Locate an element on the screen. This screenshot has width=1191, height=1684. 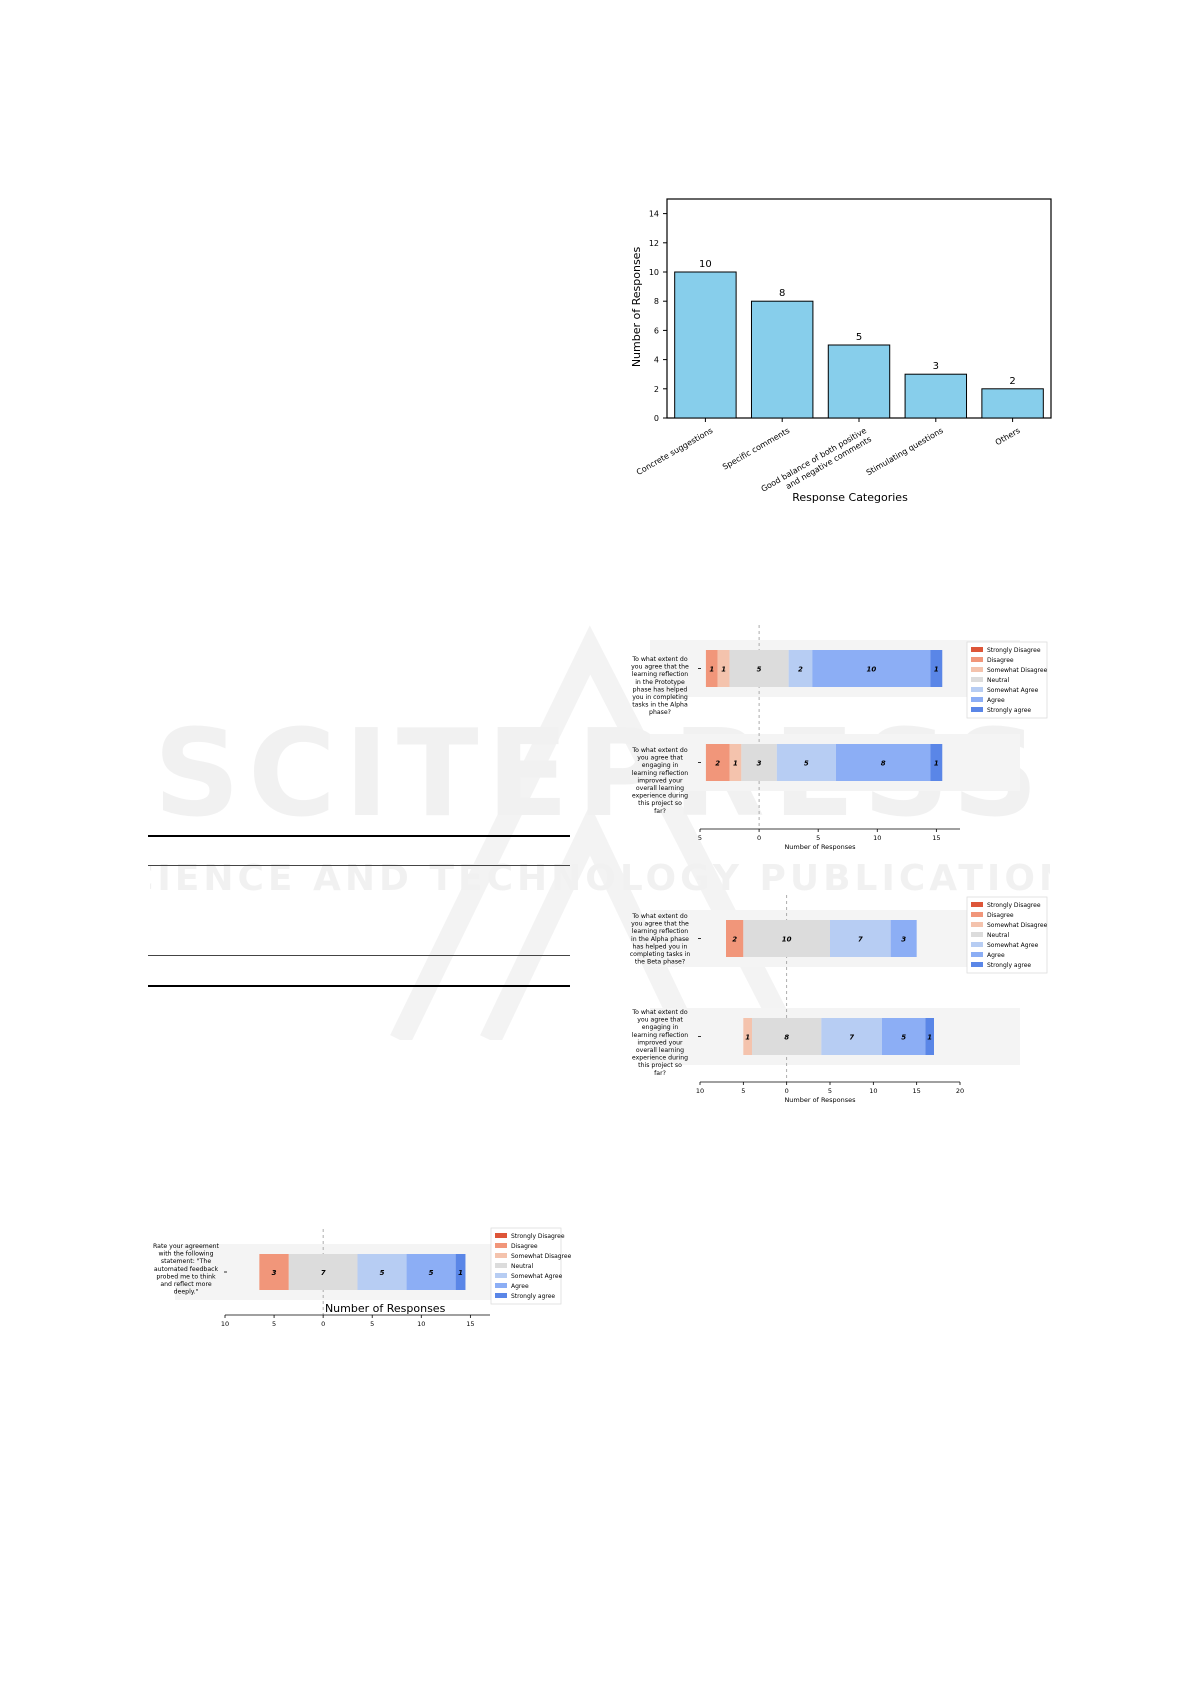
bar-chart-ytick-label: 2 is located at coordinates (656, 389).